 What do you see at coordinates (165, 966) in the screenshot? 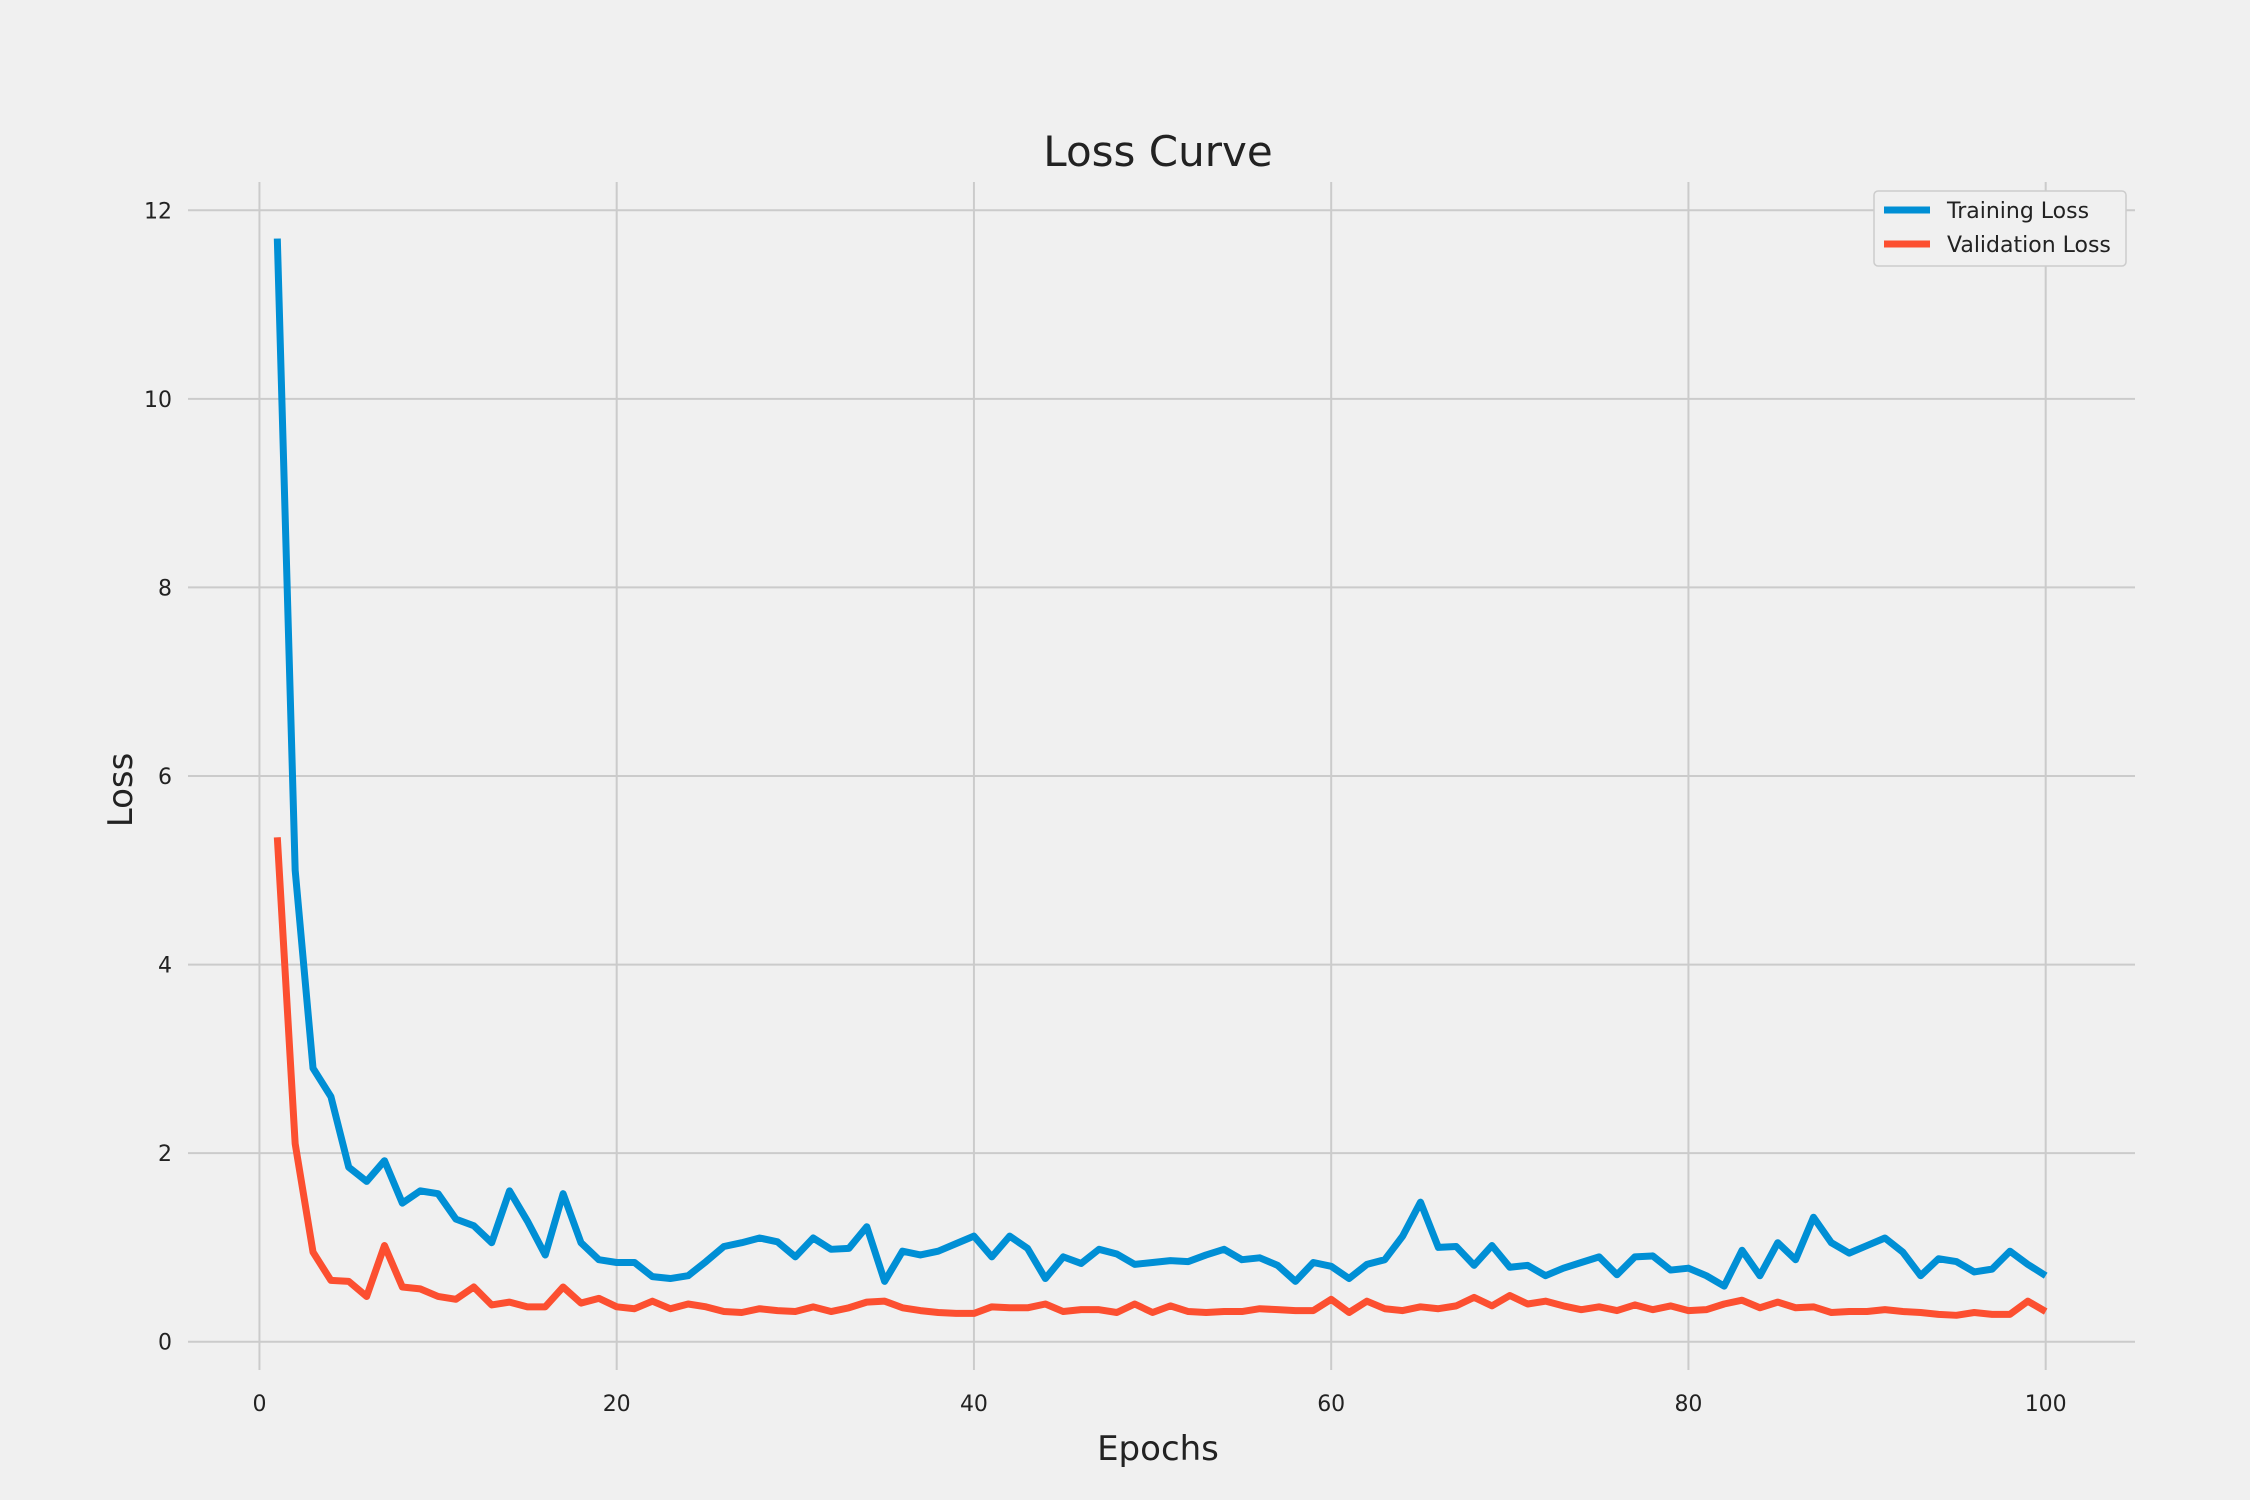
I see `y-tick-label-4: 4` at bounding box center [165, 966].